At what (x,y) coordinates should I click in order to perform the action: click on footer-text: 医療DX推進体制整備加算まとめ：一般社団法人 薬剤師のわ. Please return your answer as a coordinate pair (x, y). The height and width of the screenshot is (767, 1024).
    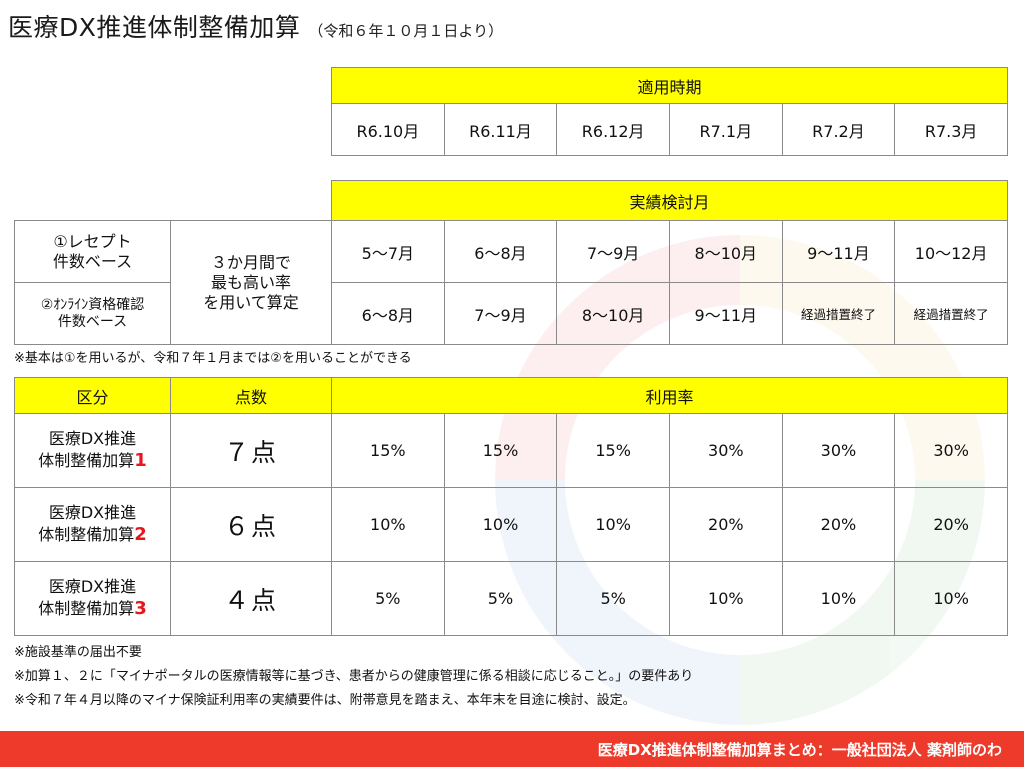
    Looking at the image, I should click on (799, 750).